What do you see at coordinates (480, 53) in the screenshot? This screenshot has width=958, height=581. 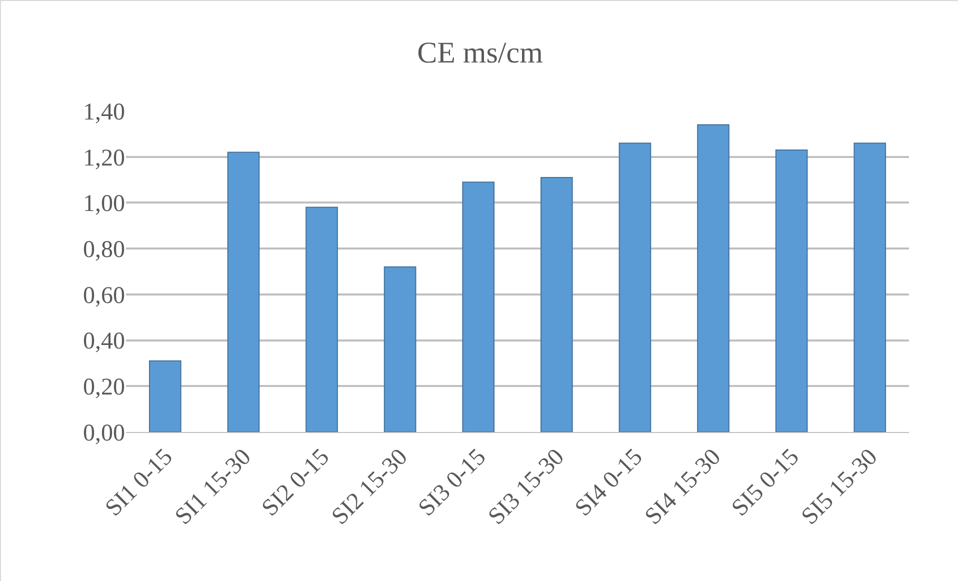 I see `chart-title: CE ms/cm` at bounding box center [480, 53].